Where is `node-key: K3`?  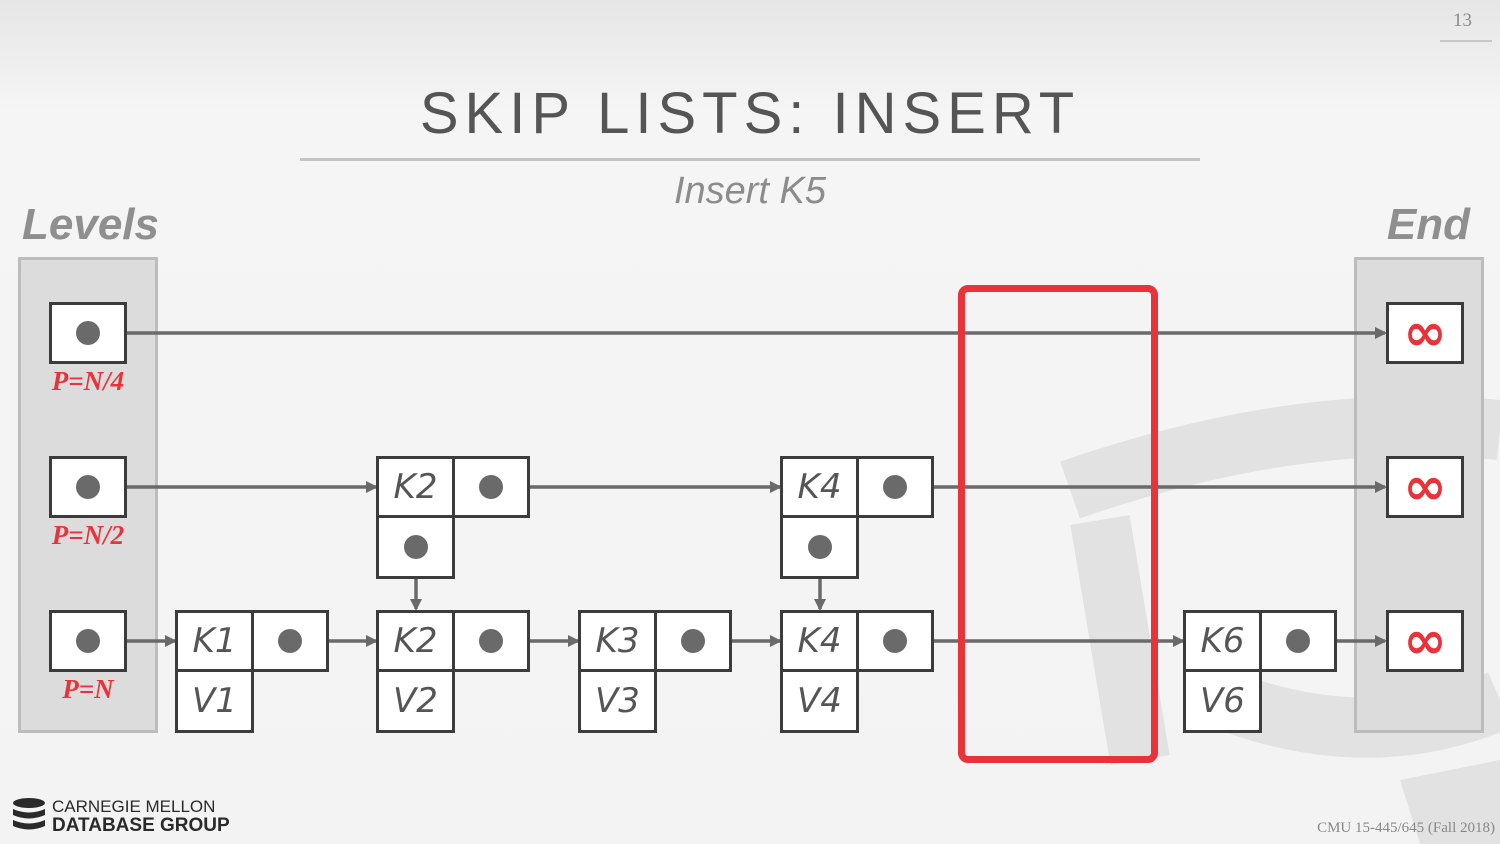 node-key: K3 is located at coordinates (617, 641).